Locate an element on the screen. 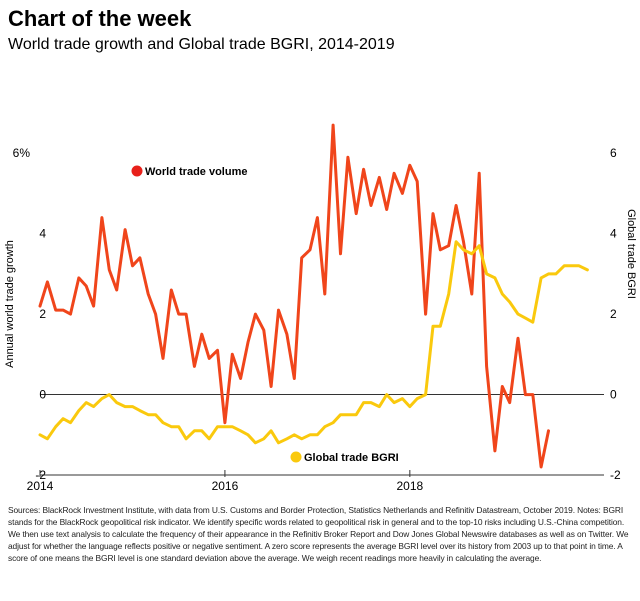 The width and height of the screenshot is (640, 601). bgri-legend-label: Global trade BGRI is located at coordinates (351, 458).